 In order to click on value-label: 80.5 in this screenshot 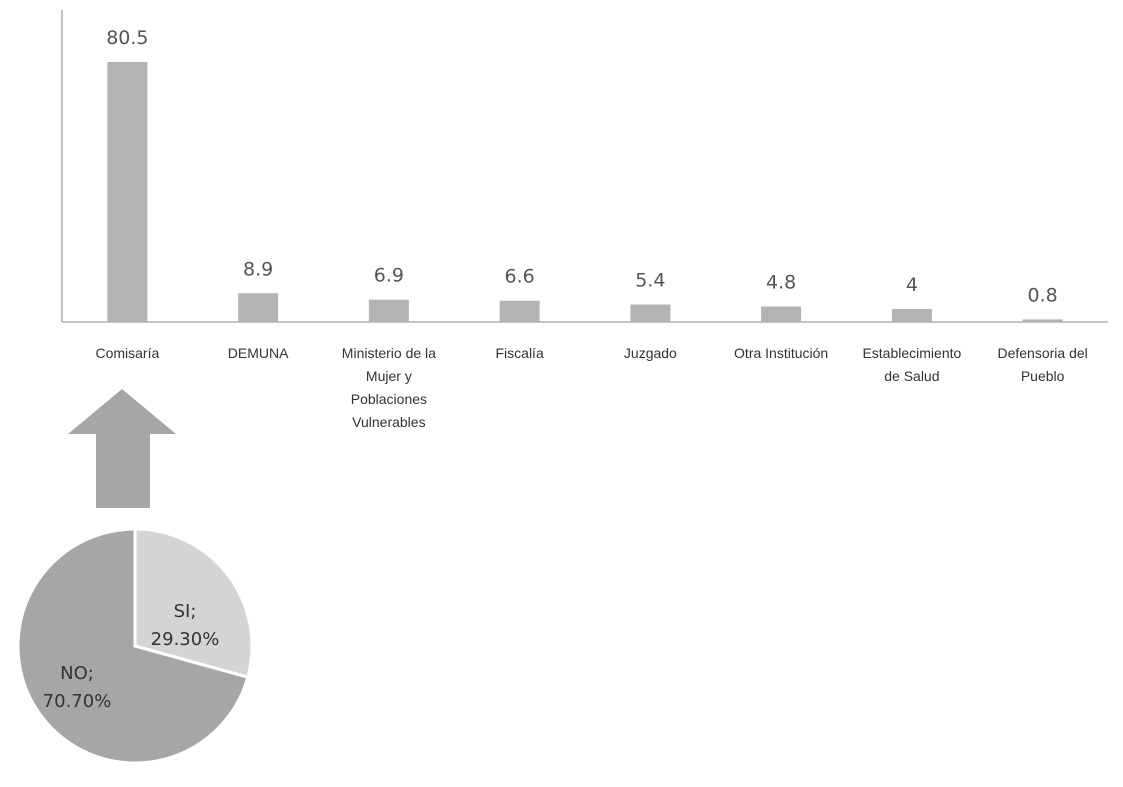, I will do `click(127, 38)`.